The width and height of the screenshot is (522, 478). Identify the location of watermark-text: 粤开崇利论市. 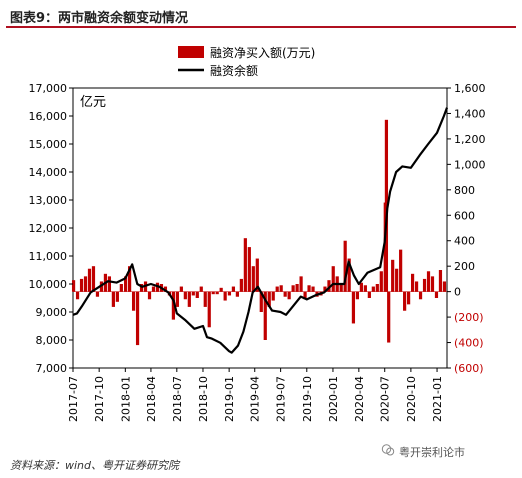
(432, 452).